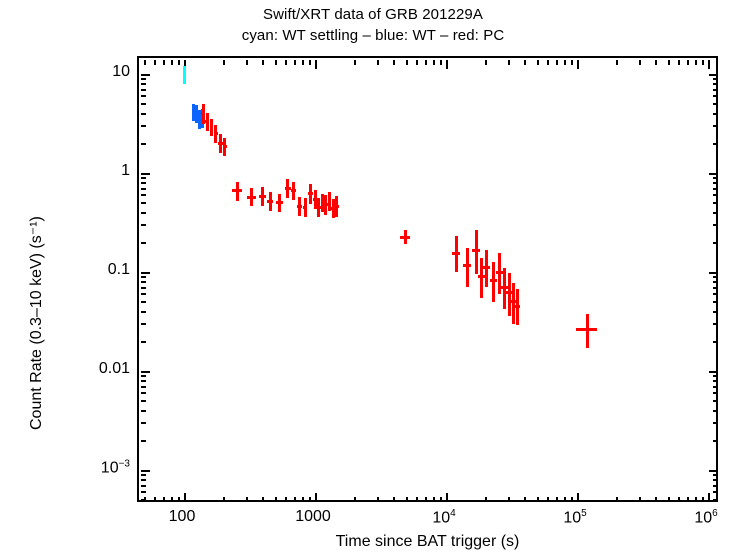 This screenshot has height=558, width=746. What do you see at coordinates (575, 517) in the screenshot?
I see `x-tick-label: 10⁵` at bounding box center [575, 517].